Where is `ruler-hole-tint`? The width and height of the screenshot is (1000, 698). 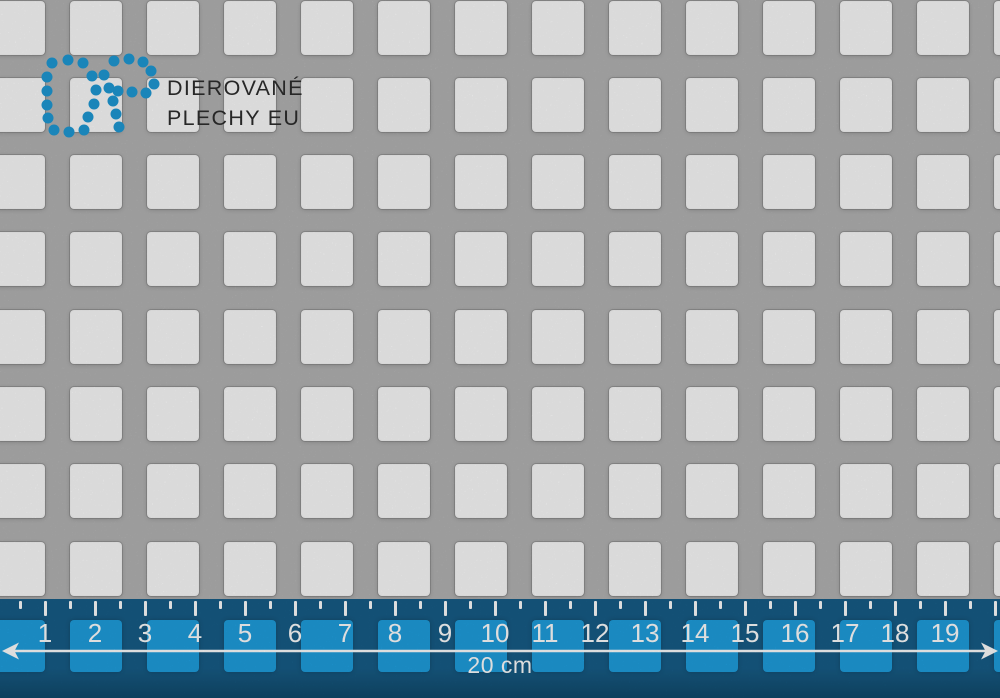 ruler-hole-tint is located at coordinates (997, 646).